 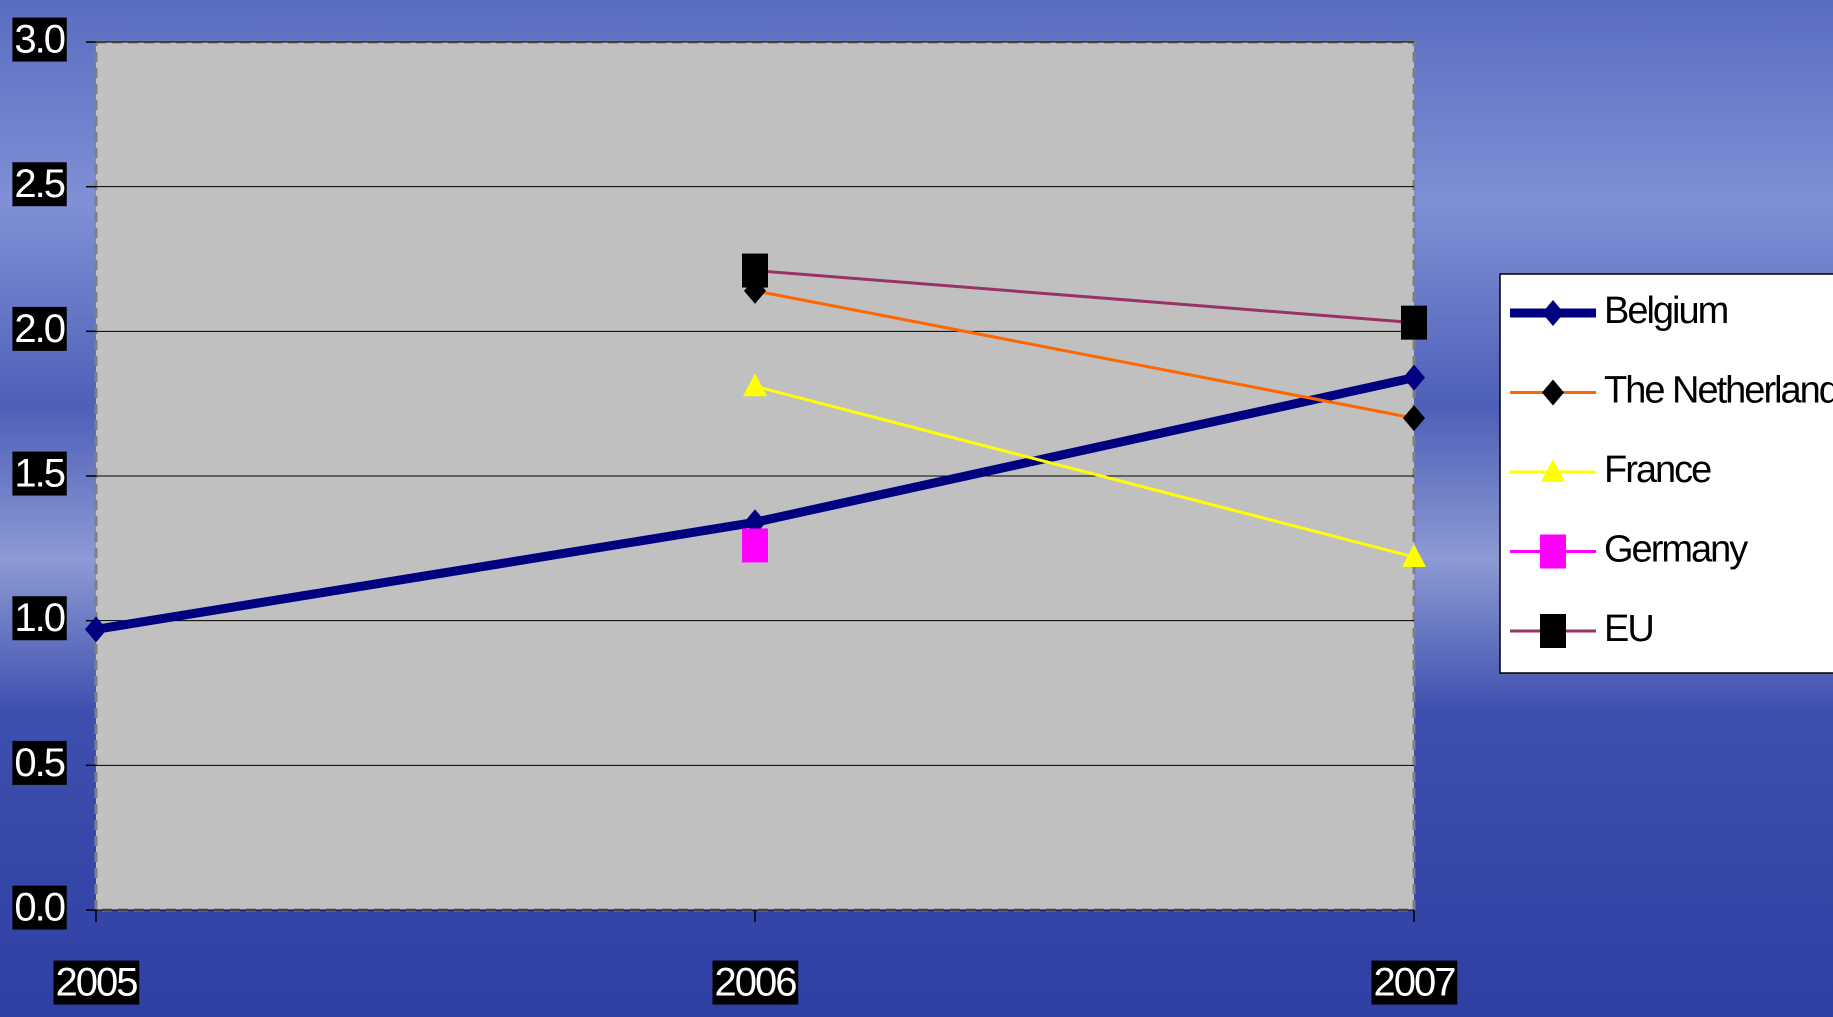 I want to click on tick-label: 2.0, so click(x=39, y=329).